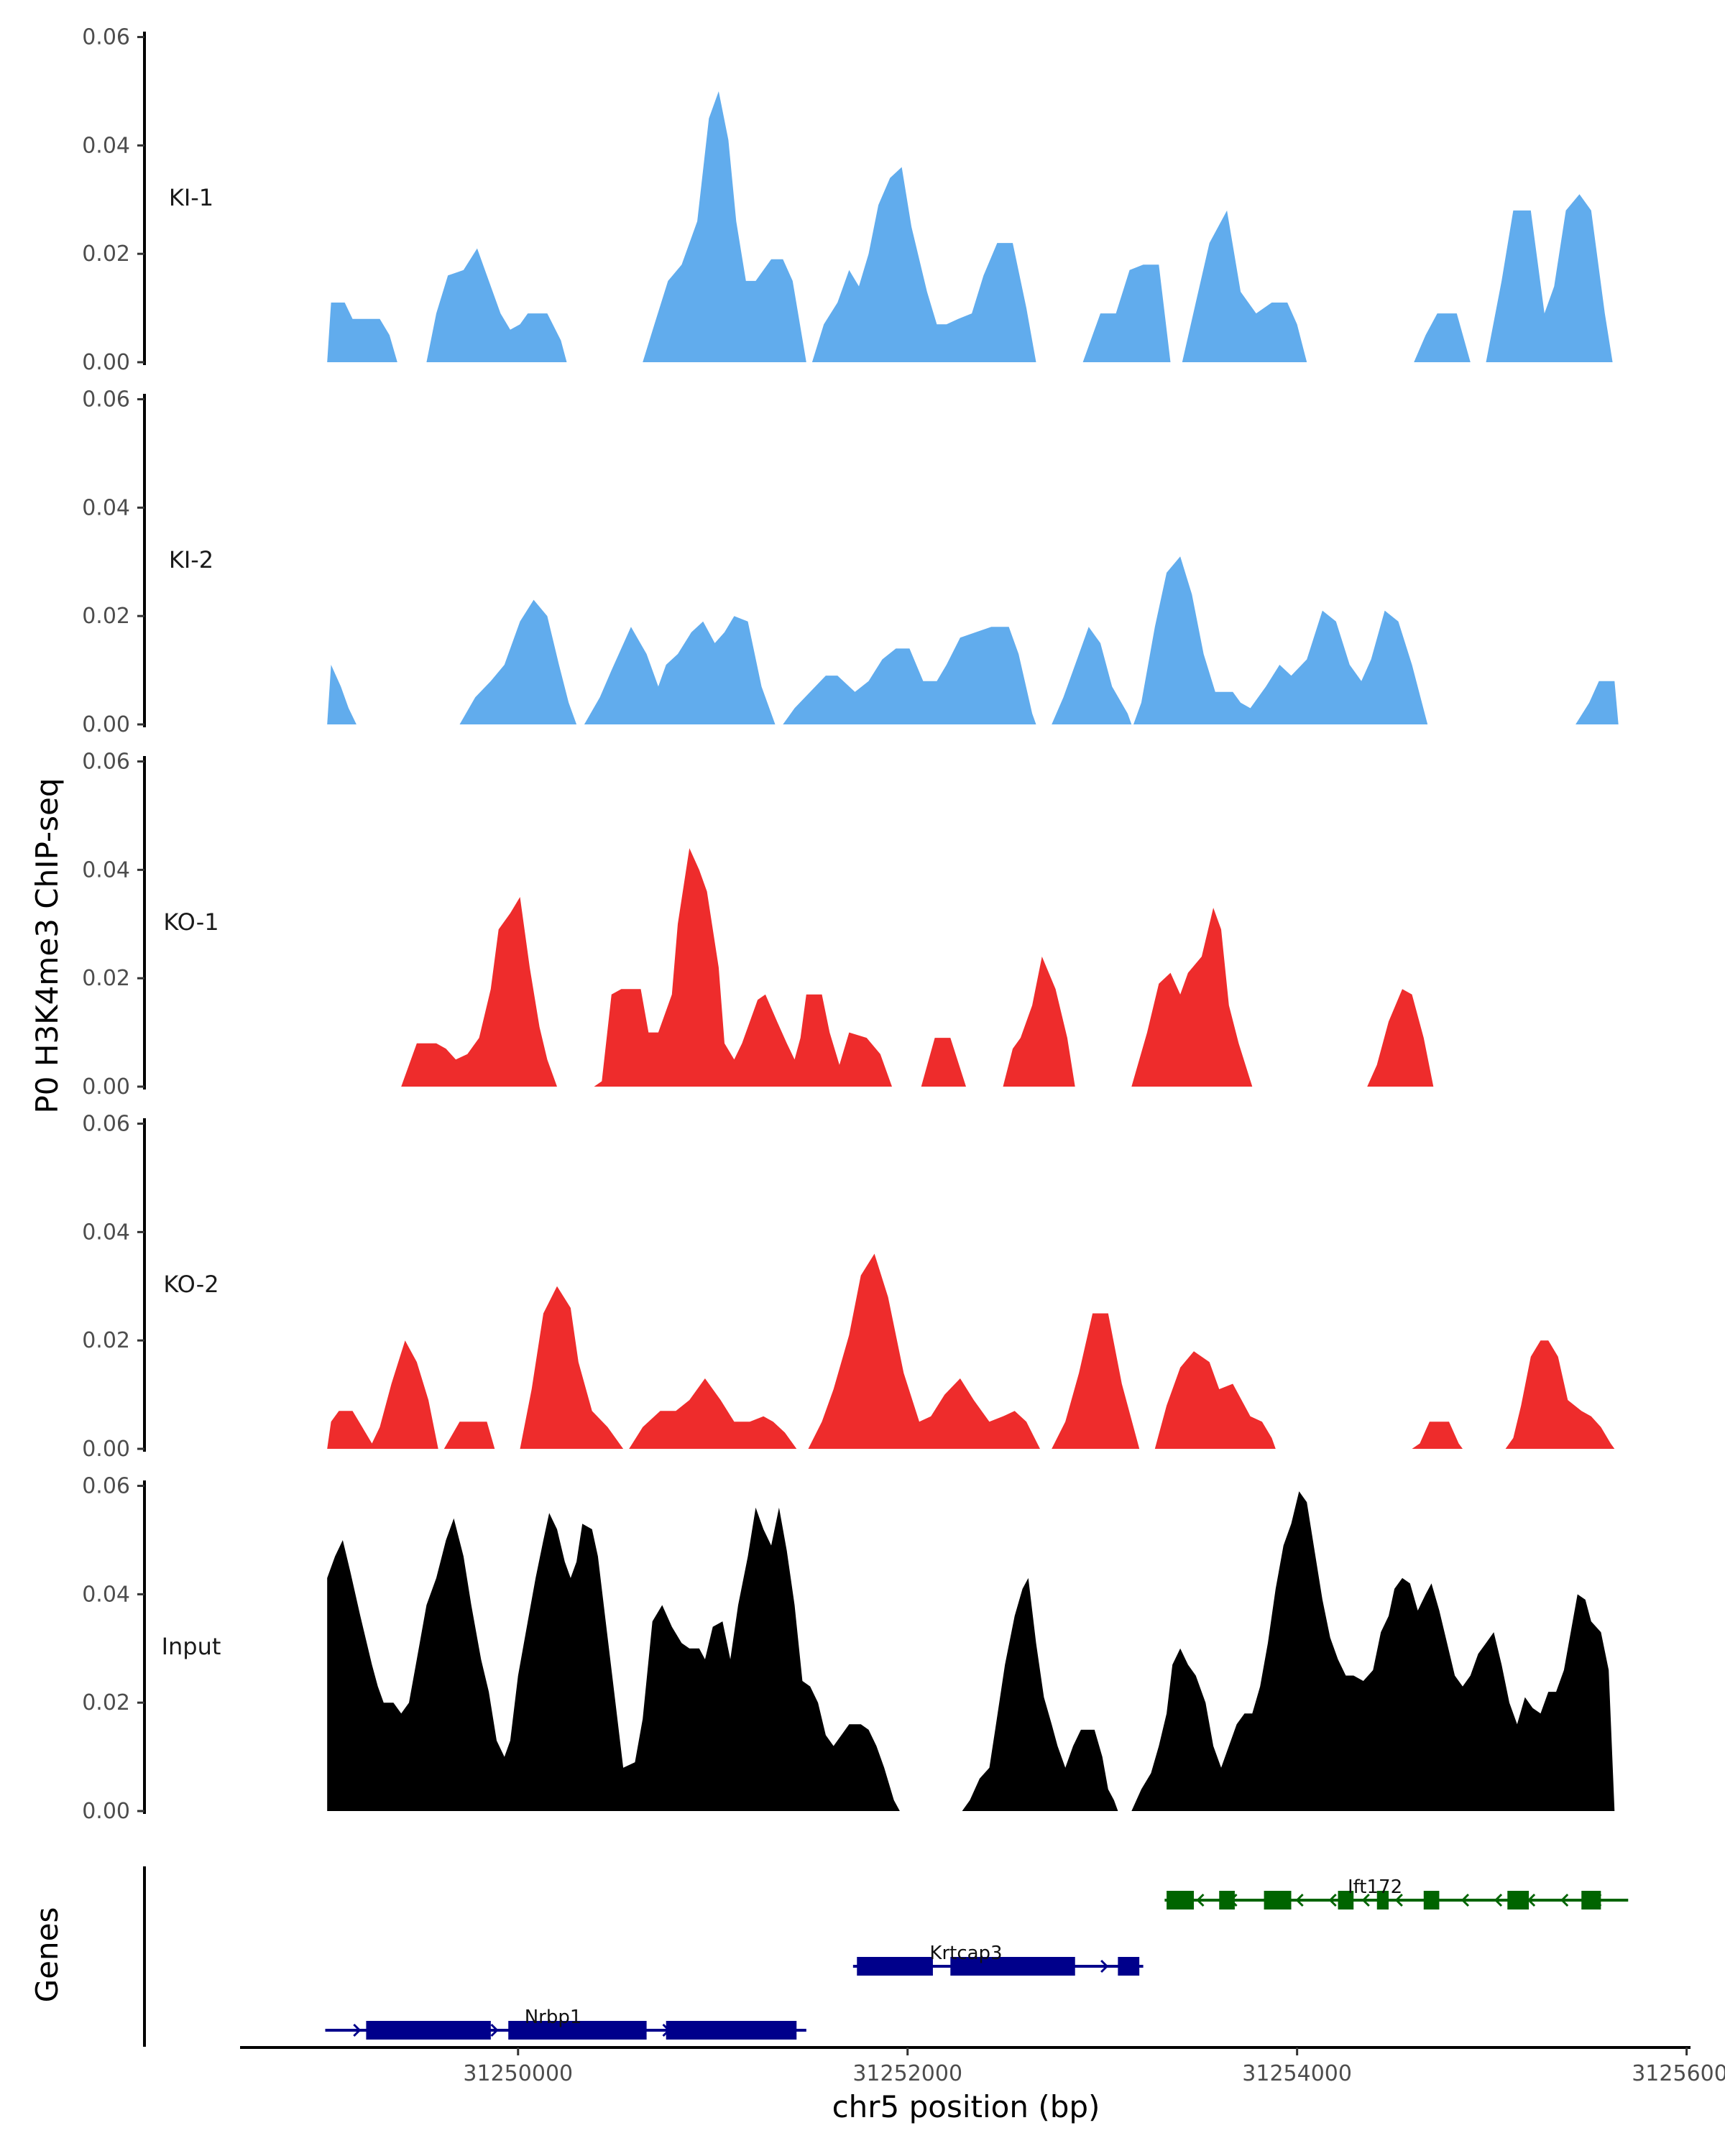  I want to click on y-axis-title: P0 H3K4me3 ChIP-seq, so click(47, 945).